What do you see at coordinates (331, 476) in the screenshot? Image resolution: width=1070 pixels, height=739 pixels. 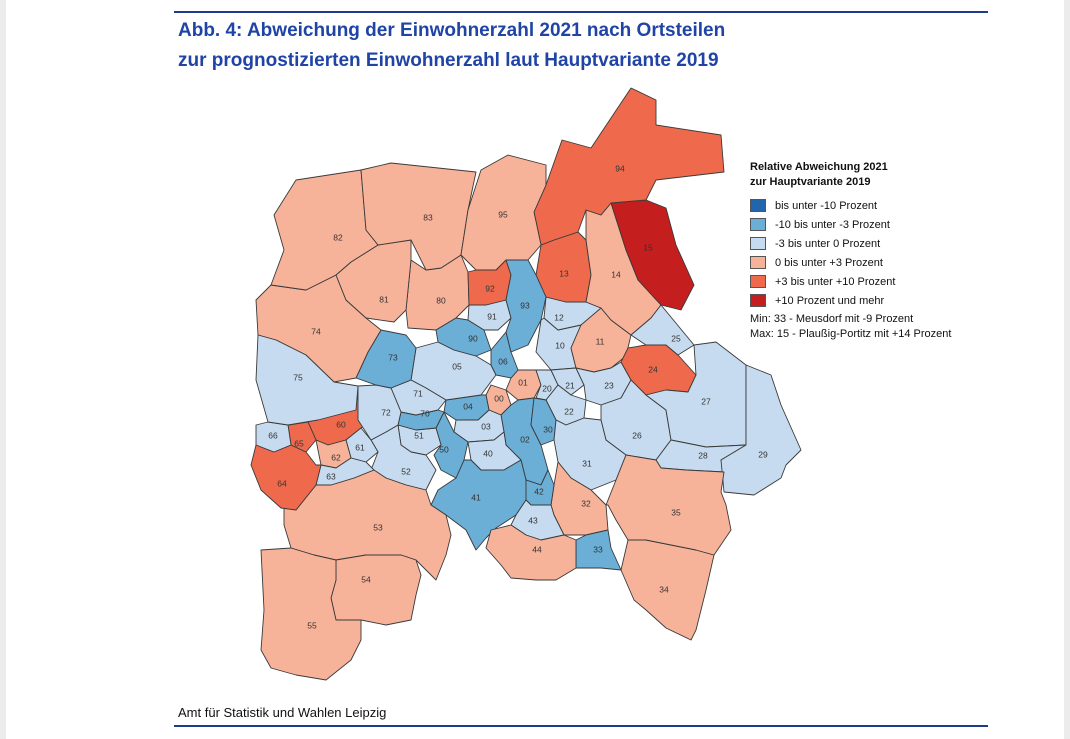 I see `district-label: 63` at bounding box center [331, 476].